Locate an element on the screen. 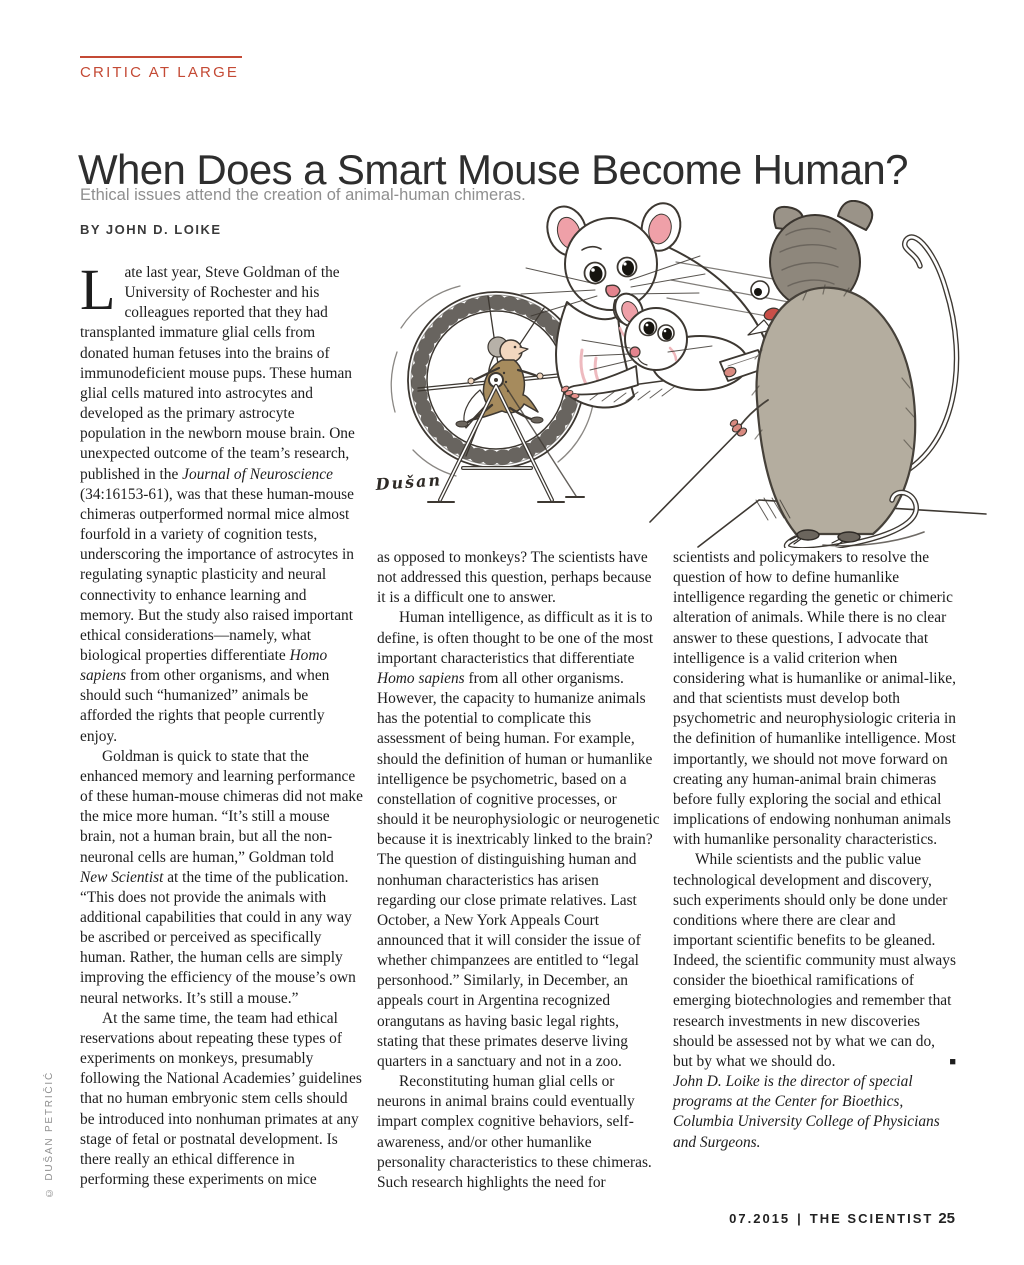 This screenshot has height=1265, width=1024. white-mouse-large is located at coordinates (667, 305).